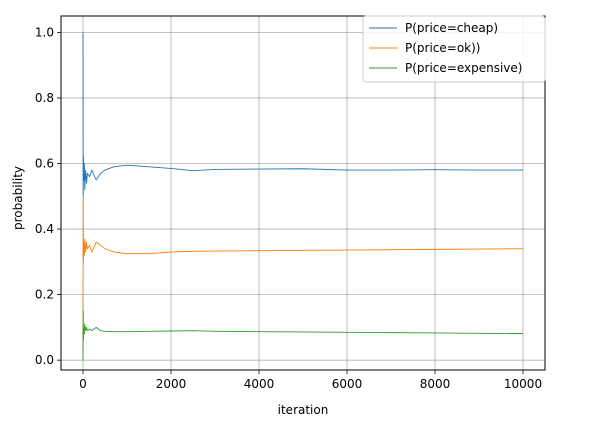 This screenshot has width=594, height=429. I want to click on legend-entry: P(price=expensive), so click(463, 68).